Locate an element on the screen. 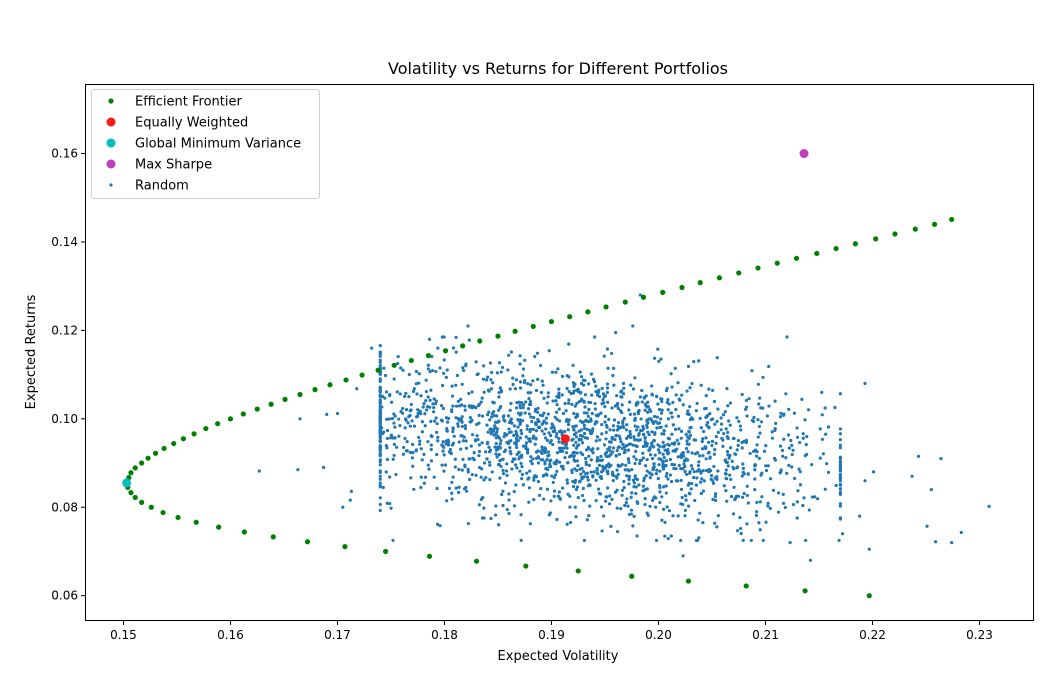 The image size is (1058, 693). y-tick-label: 0.10 is located at coordinates (64, 419).